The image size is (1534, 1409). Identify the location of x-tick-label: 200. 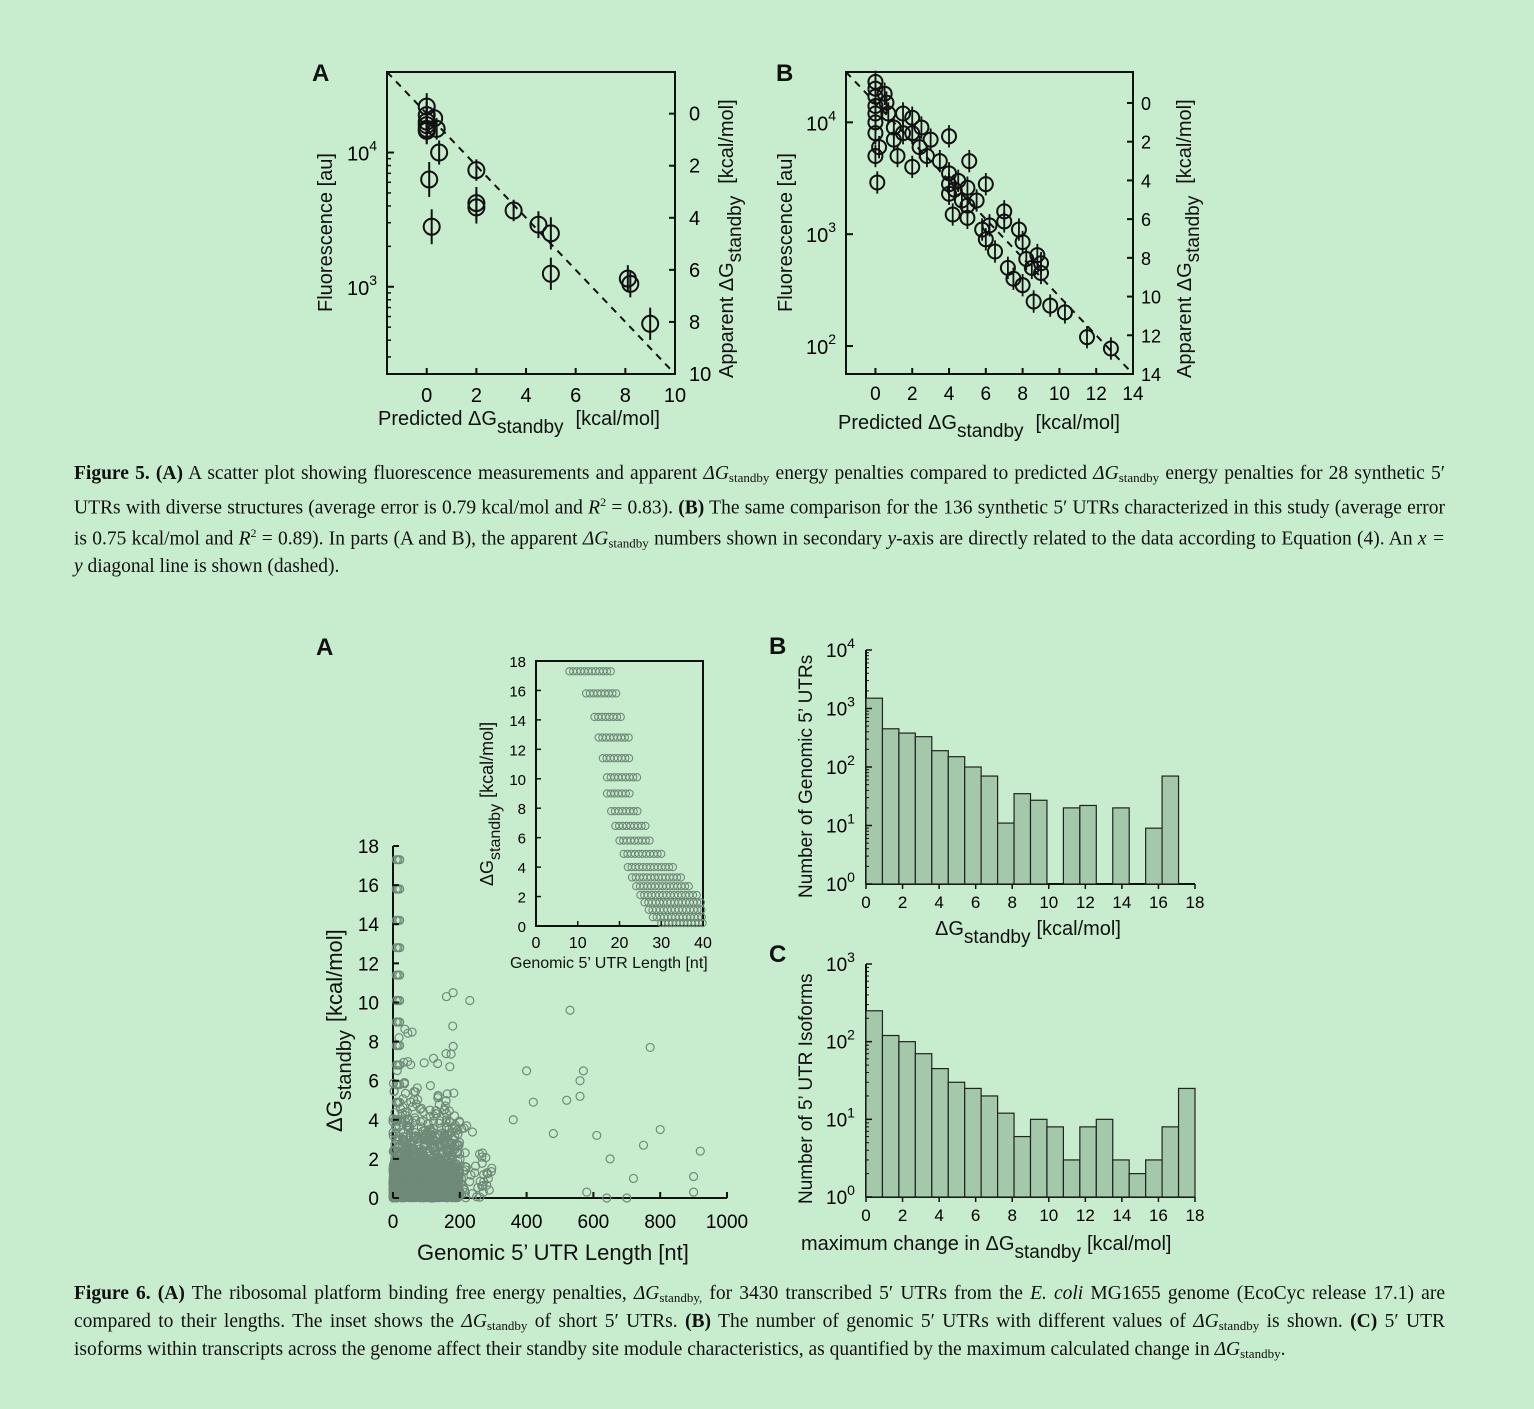
(460, 1222).